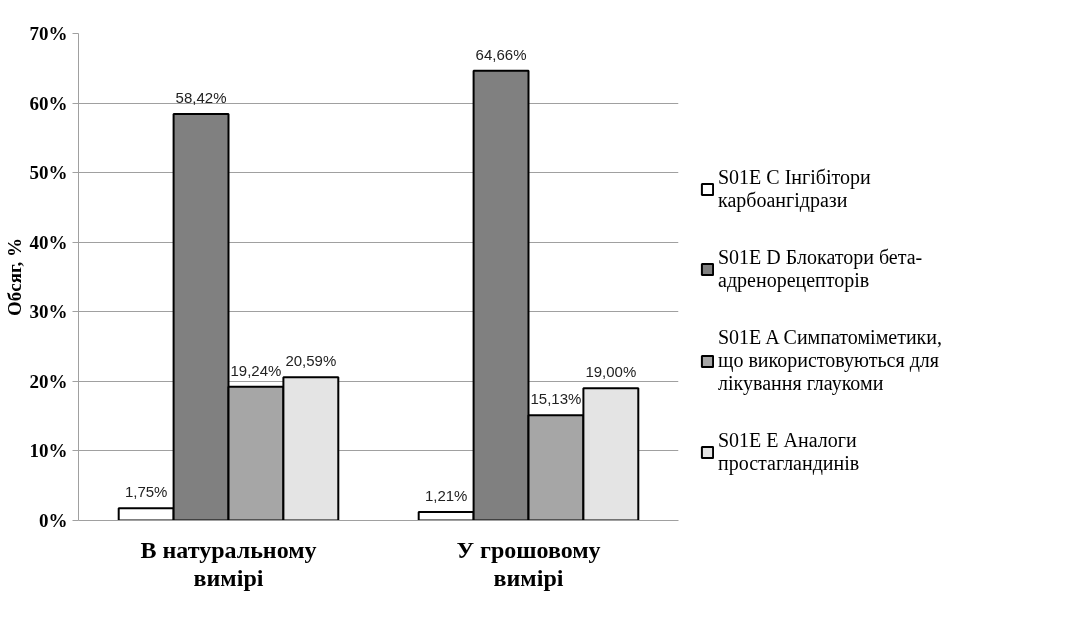 Image resolution: width=1079 pixels, height=630 pixels. Describe the element at coordinates (794, 189) in the screenshot. I see `legend-label: S01E C Інгібітори карбоангідрази` at that location.